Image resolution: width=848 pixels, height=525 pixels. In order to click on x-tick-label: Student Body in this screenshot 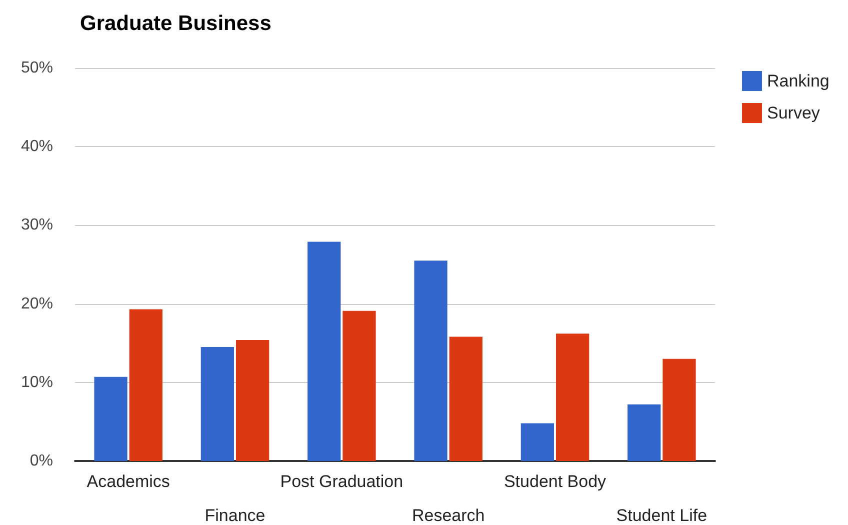, I will do `click(555, 481)`.